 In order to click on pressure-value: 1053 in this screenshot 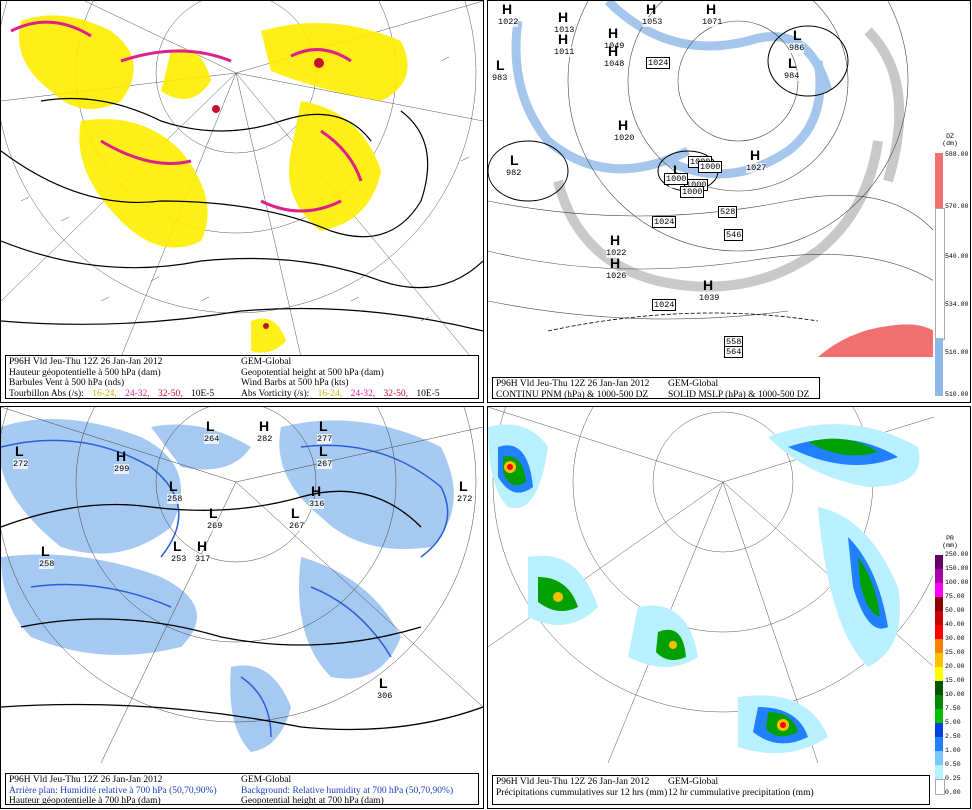, I will do `click(652, 22)`.